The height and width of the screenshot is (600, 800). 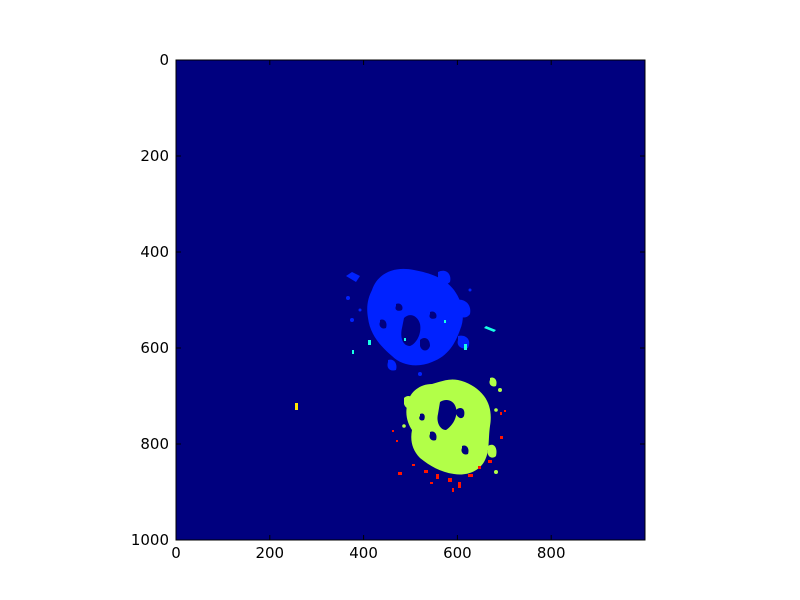 I want to click on region-isolated-yellow-point, so click(x=296, y=406).